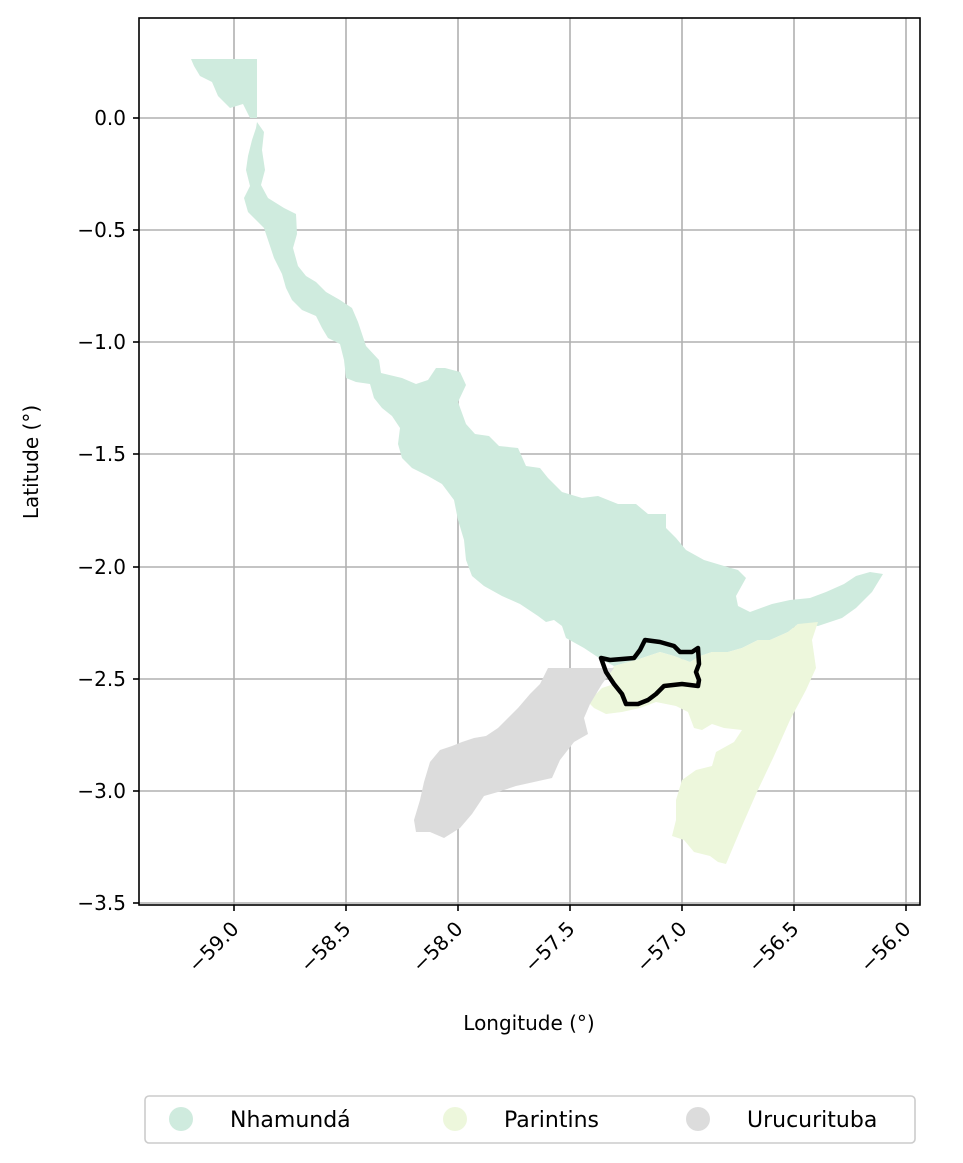  What do you see at coordinates (703, 743) in the screenshot?
I see `region-parintins` at bounding box center [703, 743].